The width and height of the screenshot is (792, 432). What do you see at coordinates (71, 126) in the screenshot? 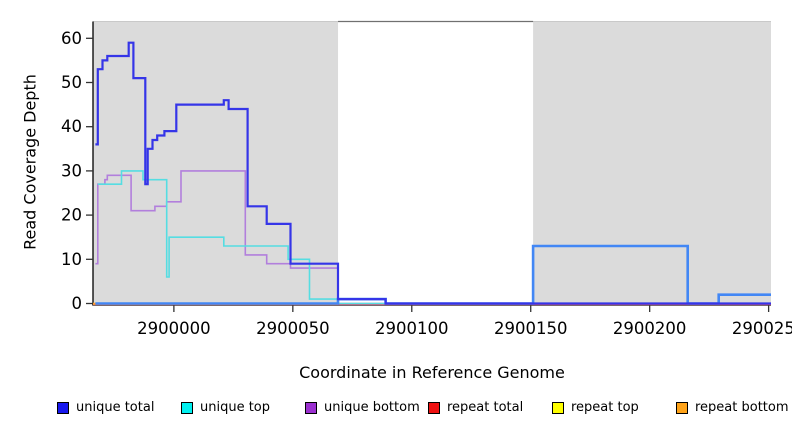
I see `y-tick-label: 40` at bounding box center [71, 126].